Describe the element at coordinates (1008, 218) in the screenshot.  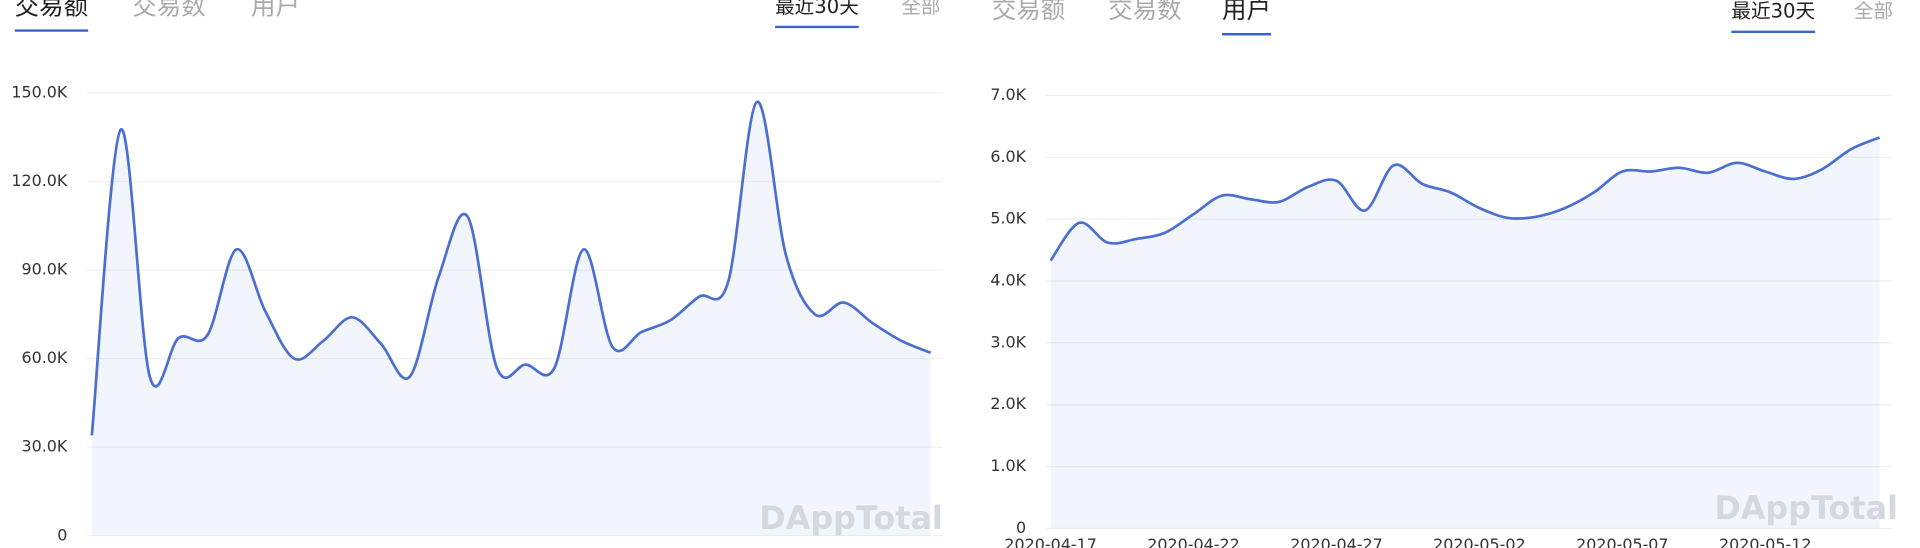
I see `y-tick-label: 5.0K` at that location.